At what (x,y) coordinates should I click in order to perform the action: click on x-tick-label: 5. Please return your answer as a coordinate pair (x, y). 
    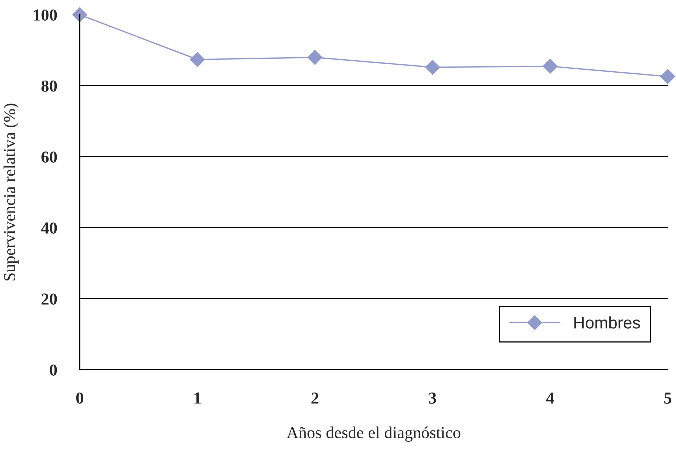
    Looking at the image, I should click on (668, 398).